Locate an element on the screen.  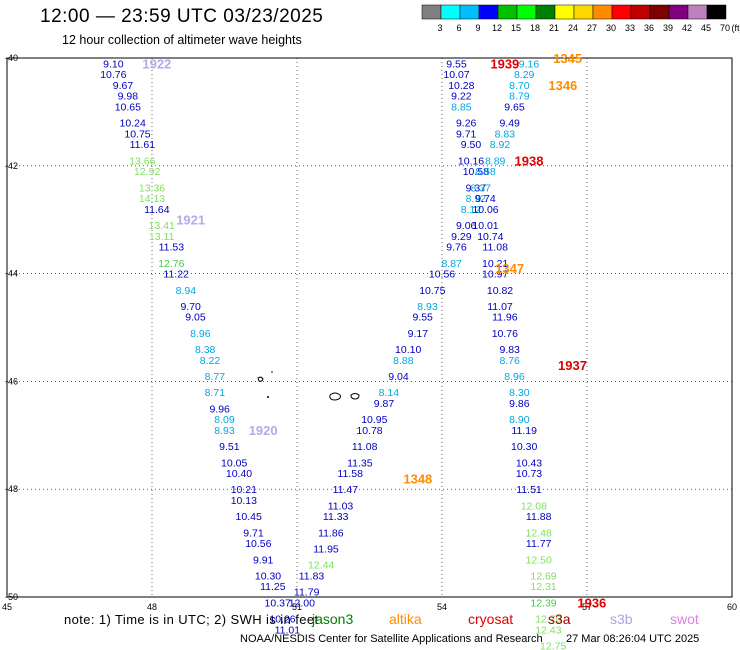
x-tick-label: 54 is located at coordinates (442, 607).